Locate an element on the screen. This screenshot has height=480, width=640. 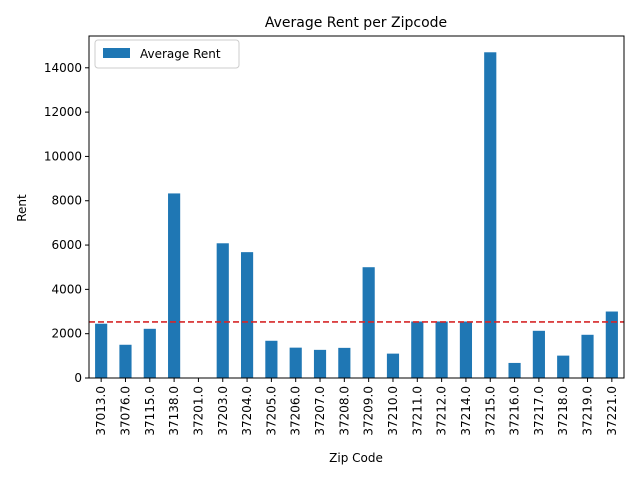
x-tick-label: 37203.0 is located at coordinates (223, 411).